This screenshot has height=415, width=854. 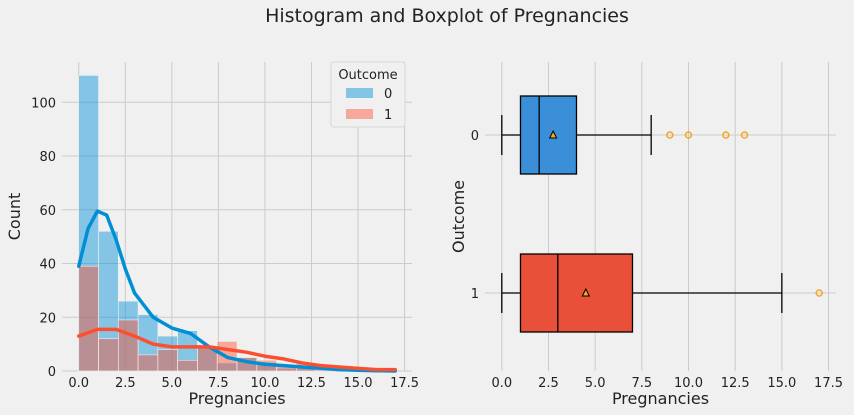 I want to click on legend-label-outcome-1: 1, so click(x=388, y=115).